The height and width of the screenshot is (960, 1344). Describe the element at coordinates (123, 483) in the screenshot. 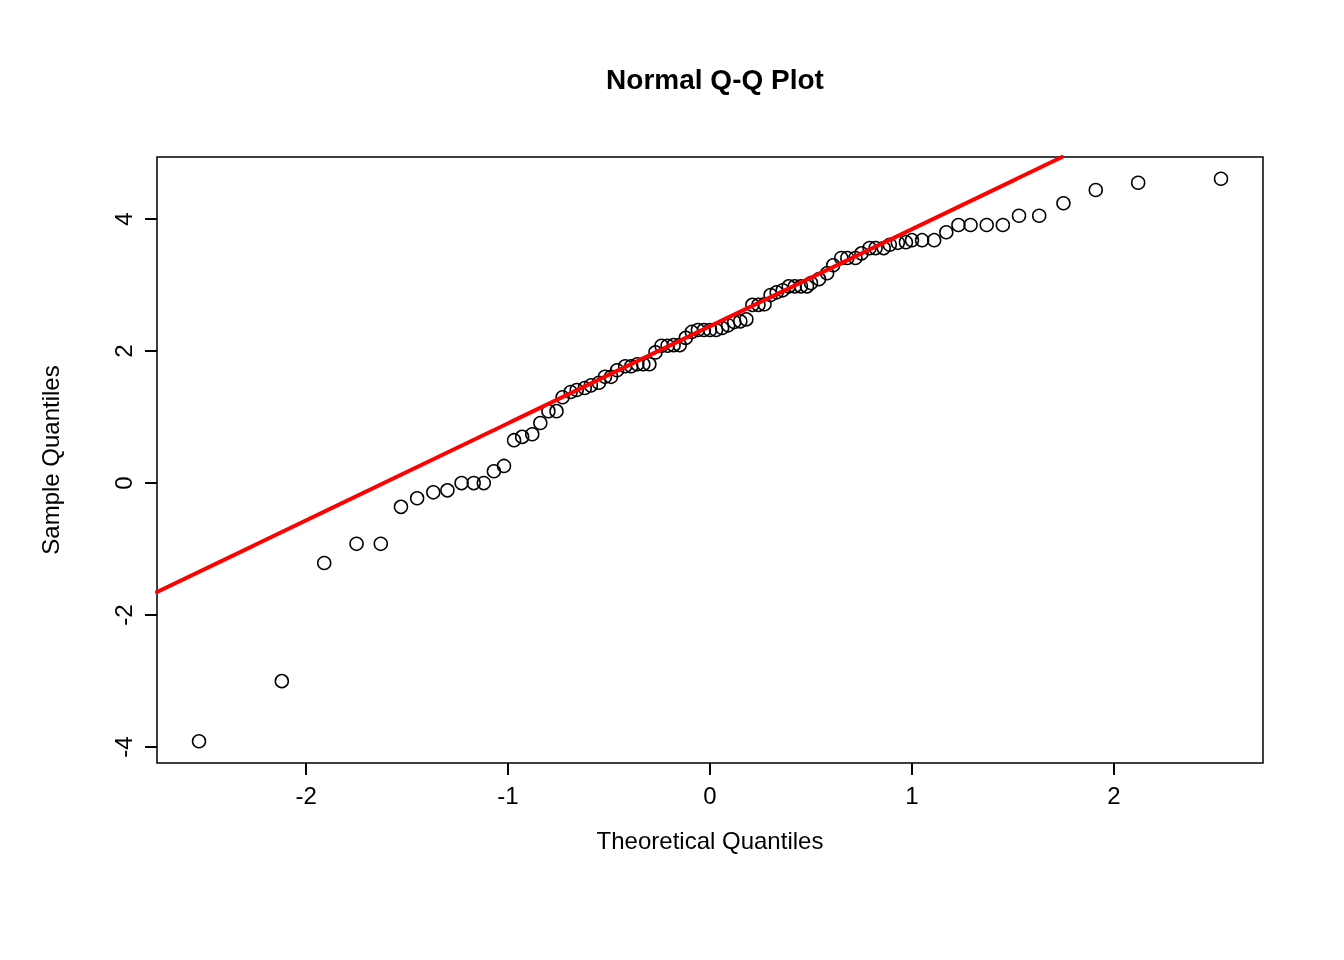

I see `y-tick-label: 0` at that location.